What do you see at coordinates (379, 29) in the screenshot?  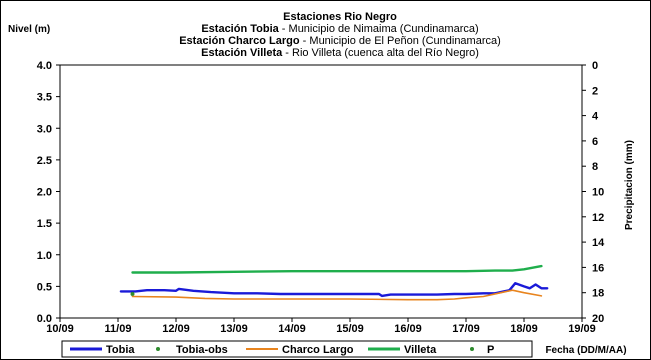 I see `subtitle-line-1-normal: - Municipio de Nimaima (Cundinamarca)` at bounding box center [379, 29].